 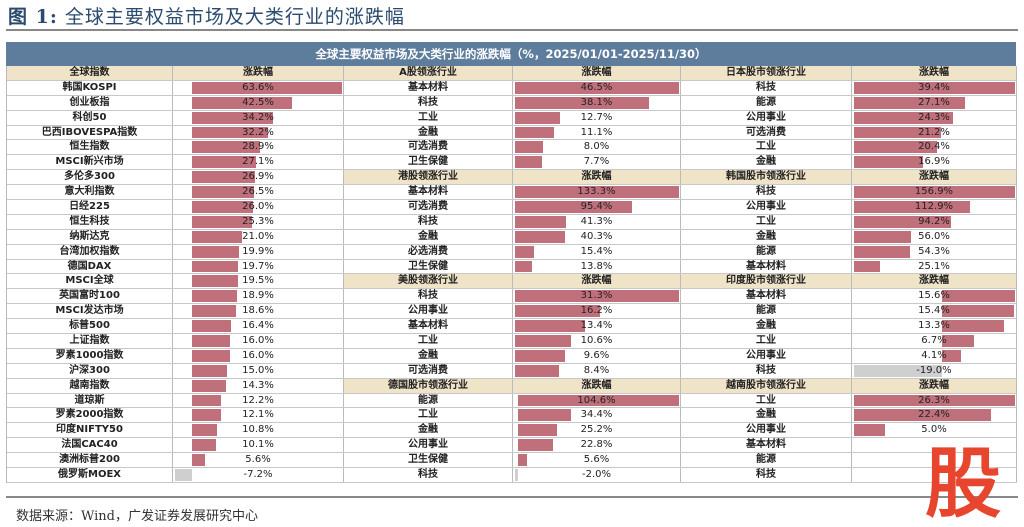 I want to click on row-value-cell: 22.8%, so click(x=597, y=445).